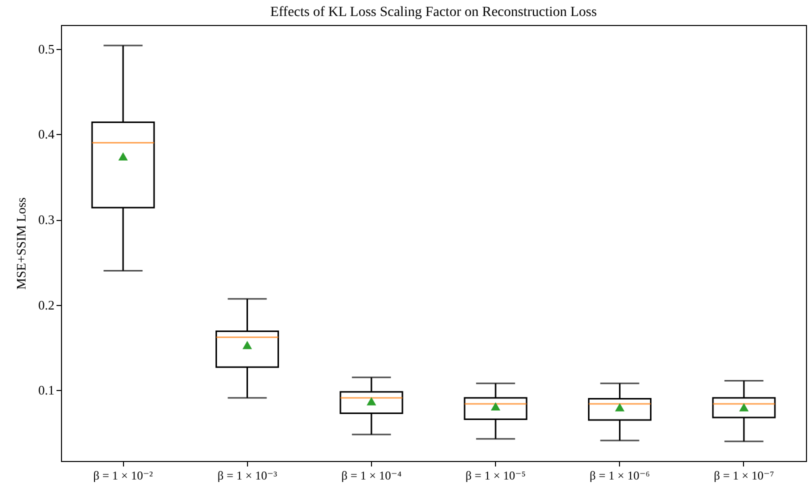  Describe the element at coordinates (20, 243) in the screenshot. I see `y-axis-title: MSE+SSIM Loss` at that location.